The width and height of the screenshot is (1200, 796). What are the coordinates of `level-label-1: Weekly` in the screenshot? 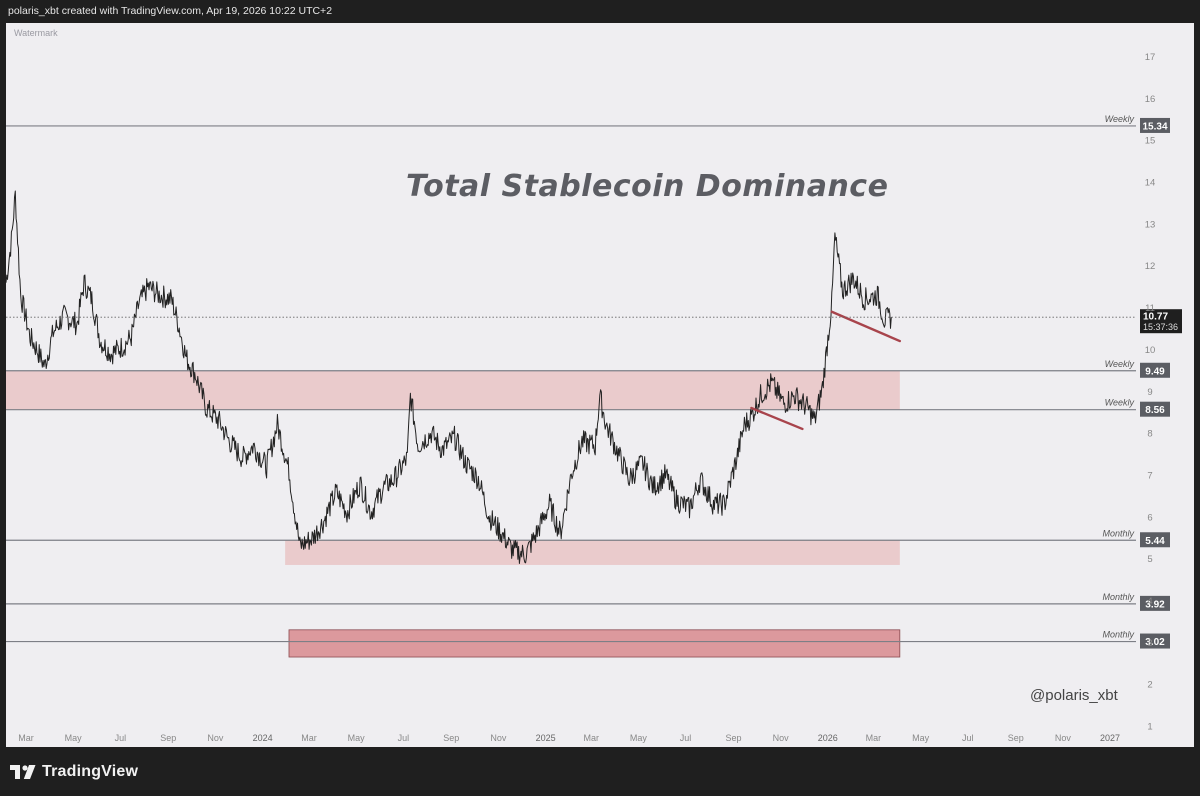 It's located at (1120, 364).